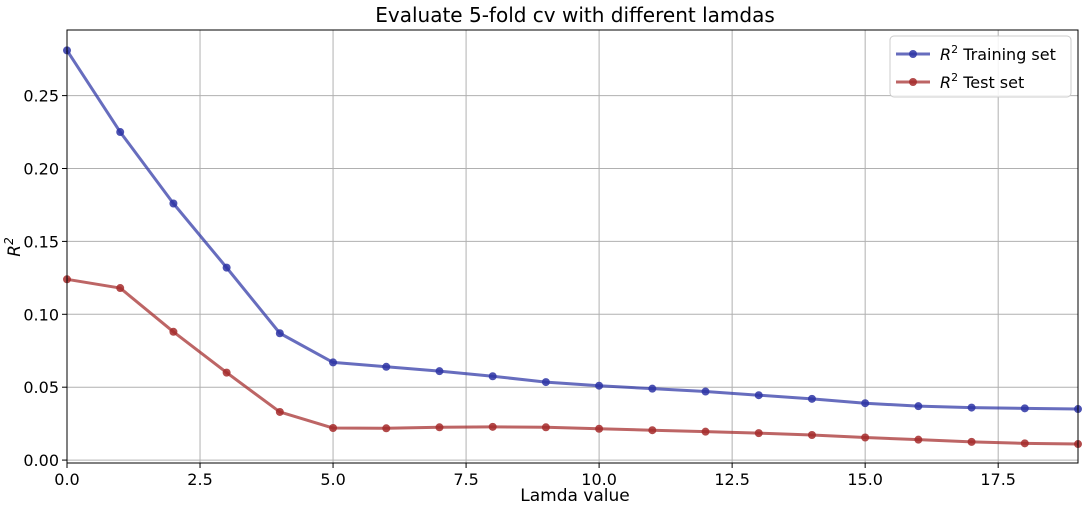  What do you see at coordinates (732, 479) in the screenshot?
I see `x-tick-label: 12.5` at bounding box center [732, 479].